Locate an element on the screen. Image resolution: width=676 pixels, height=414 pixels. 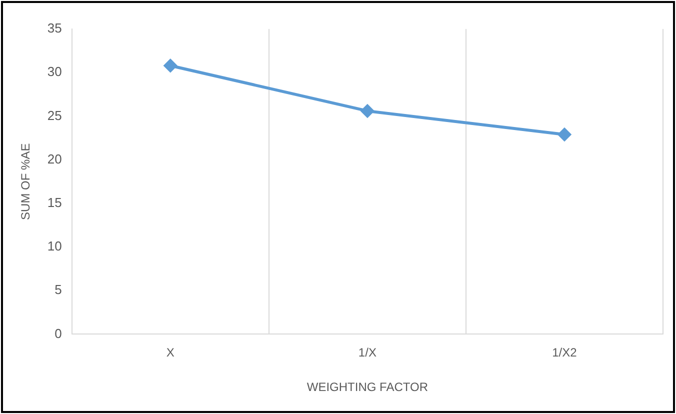
y-tick-label: 20 is located at coordinates (54, 158).